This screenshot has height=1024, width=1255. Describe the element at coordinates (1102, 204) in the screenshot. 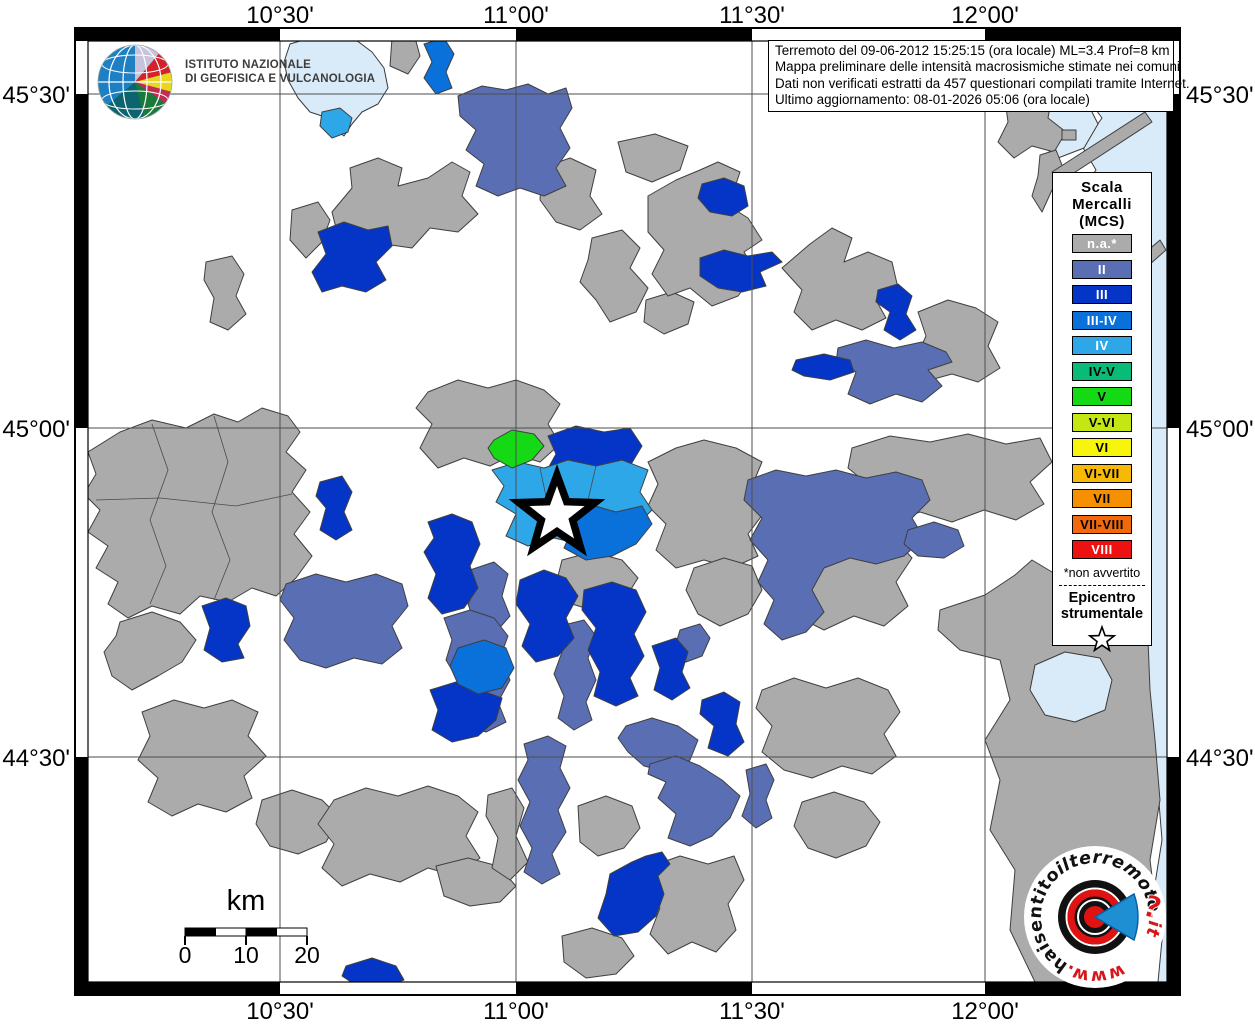

I see `legend-title: Scala Mercalli (MCS)` at that location.